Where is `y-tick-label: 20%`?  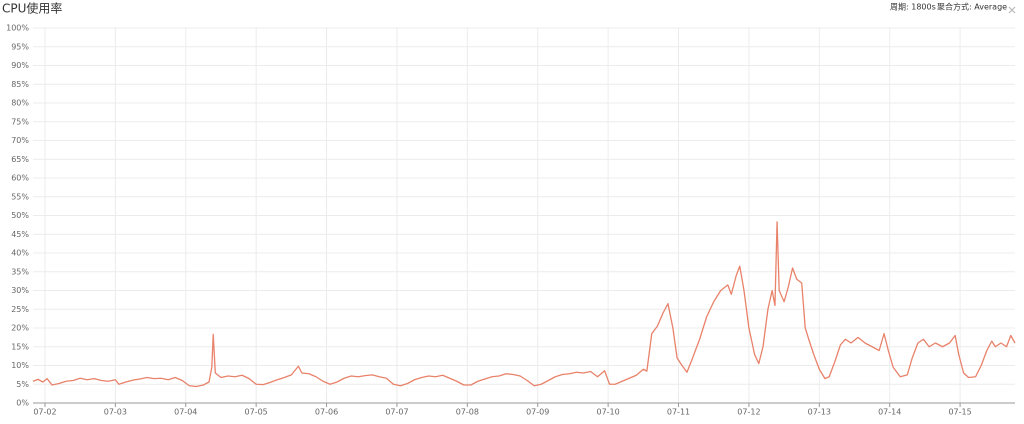 y-tick-label: 20% is located at coordinates (20, 328).